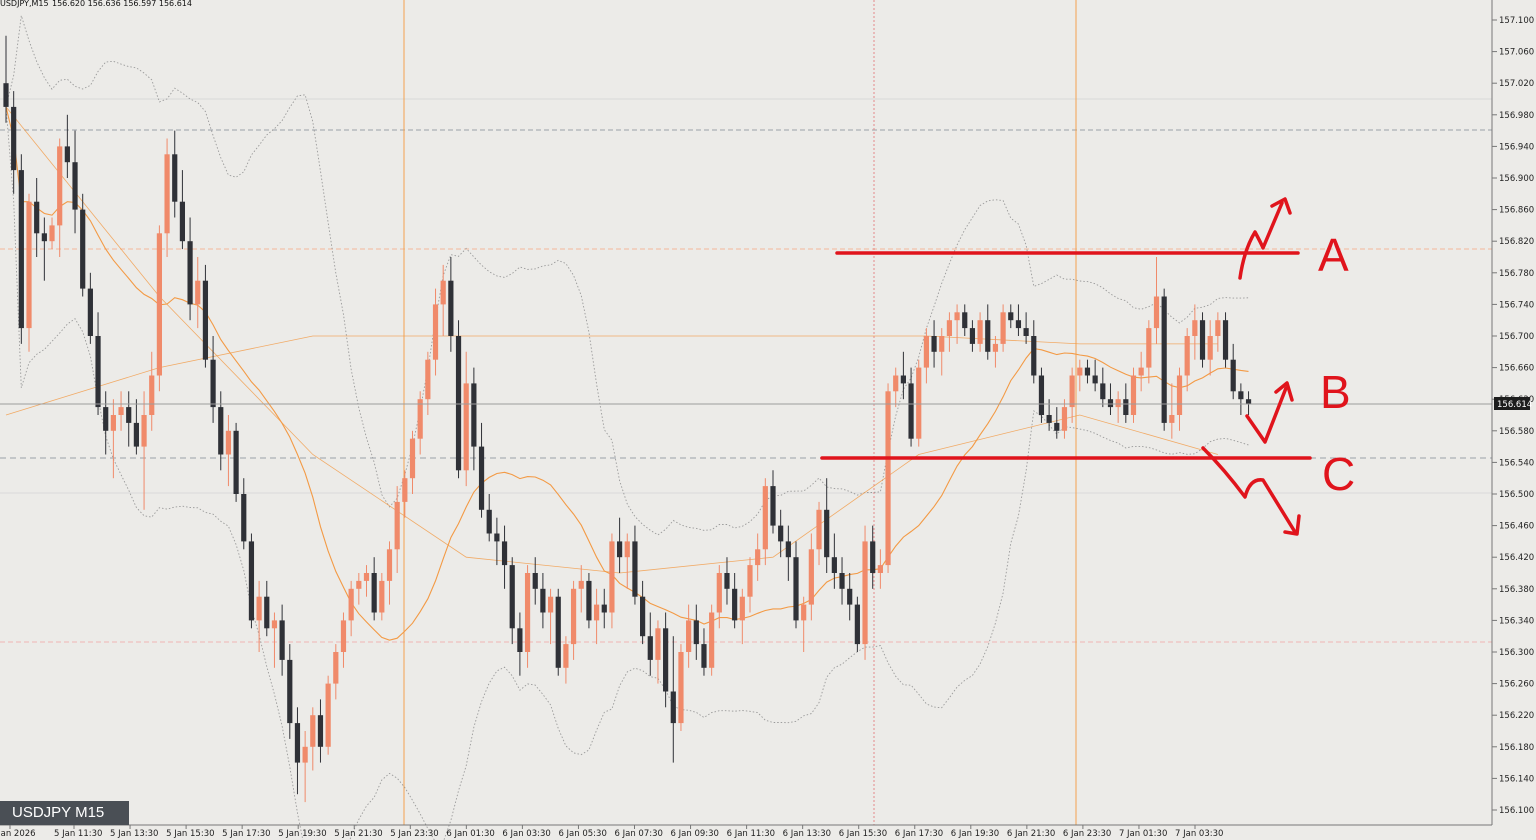  Describe the element at coordinates (1516, 685) in the screenshot. I see `y-tick-label: 156.260` at that location.